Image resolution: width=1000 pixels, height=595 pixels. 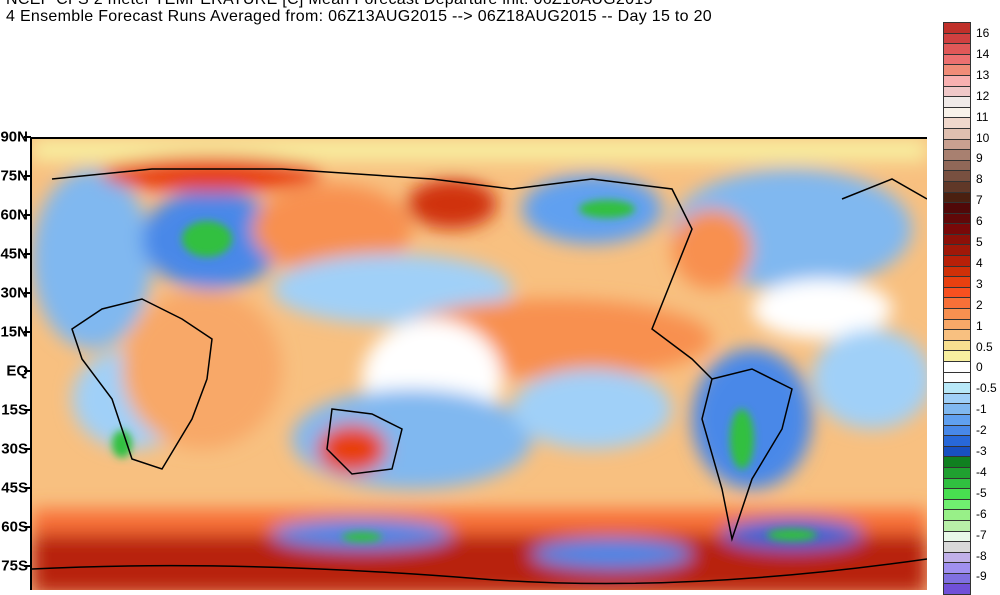 I want to click on colorbar-label: 4, so click(x=979, y=262).